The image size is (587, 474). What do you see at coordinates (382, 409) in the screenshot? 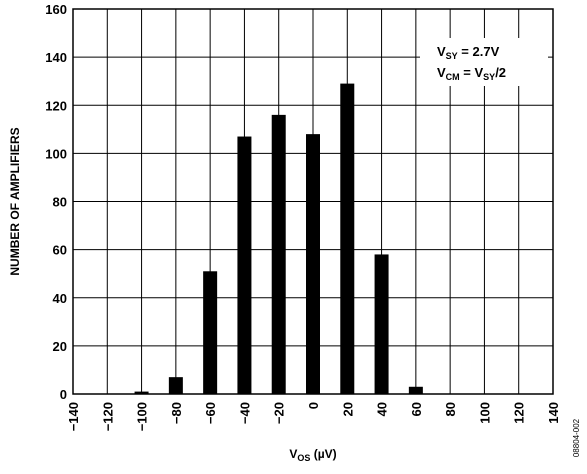
I see `x-tick-label: 40` at bounding box center [382, 409].